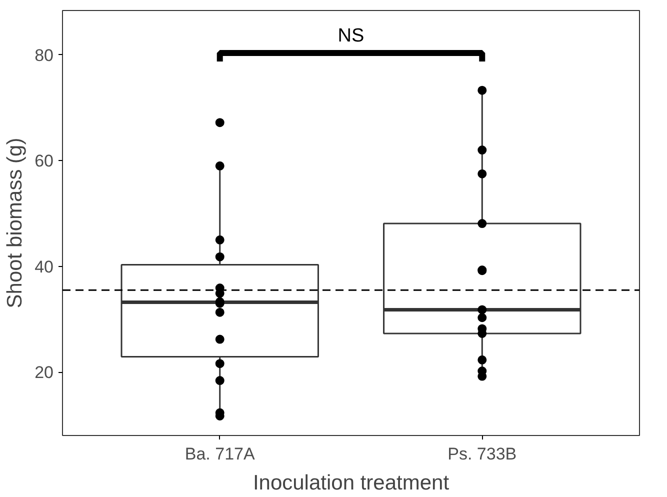  What do you see at coordinates (44, 161) in the screenshot?
I see `y-tick-label: 60` at bounding box center [44, 161].